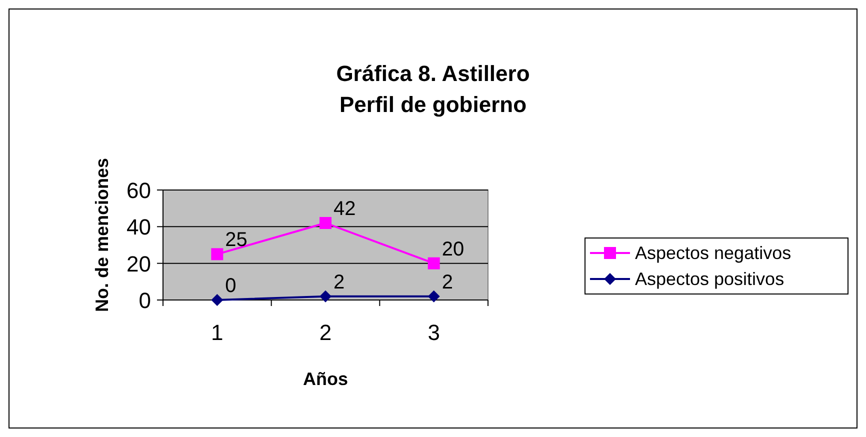 This screenshot has height=437, width=866. I want to click on x-axis-title: Años, so click(325, 379).